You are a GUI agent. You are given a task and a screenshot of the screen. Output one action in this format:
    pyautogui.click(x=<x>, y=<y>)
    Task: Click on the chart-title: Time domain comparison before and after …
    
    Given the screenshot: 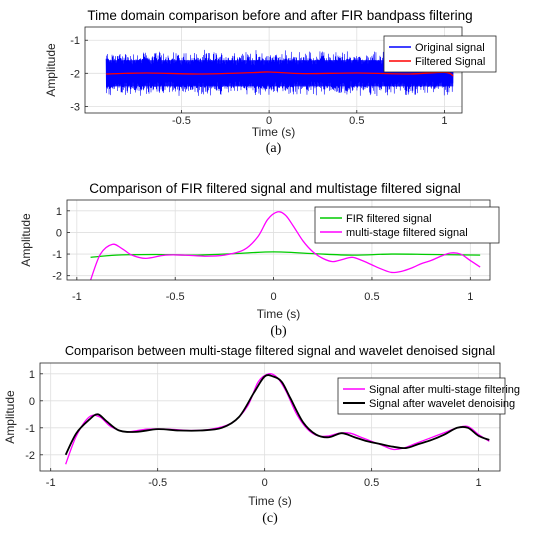 What is the action you would take?
    pyautogui.click(x=279, y=15)
    